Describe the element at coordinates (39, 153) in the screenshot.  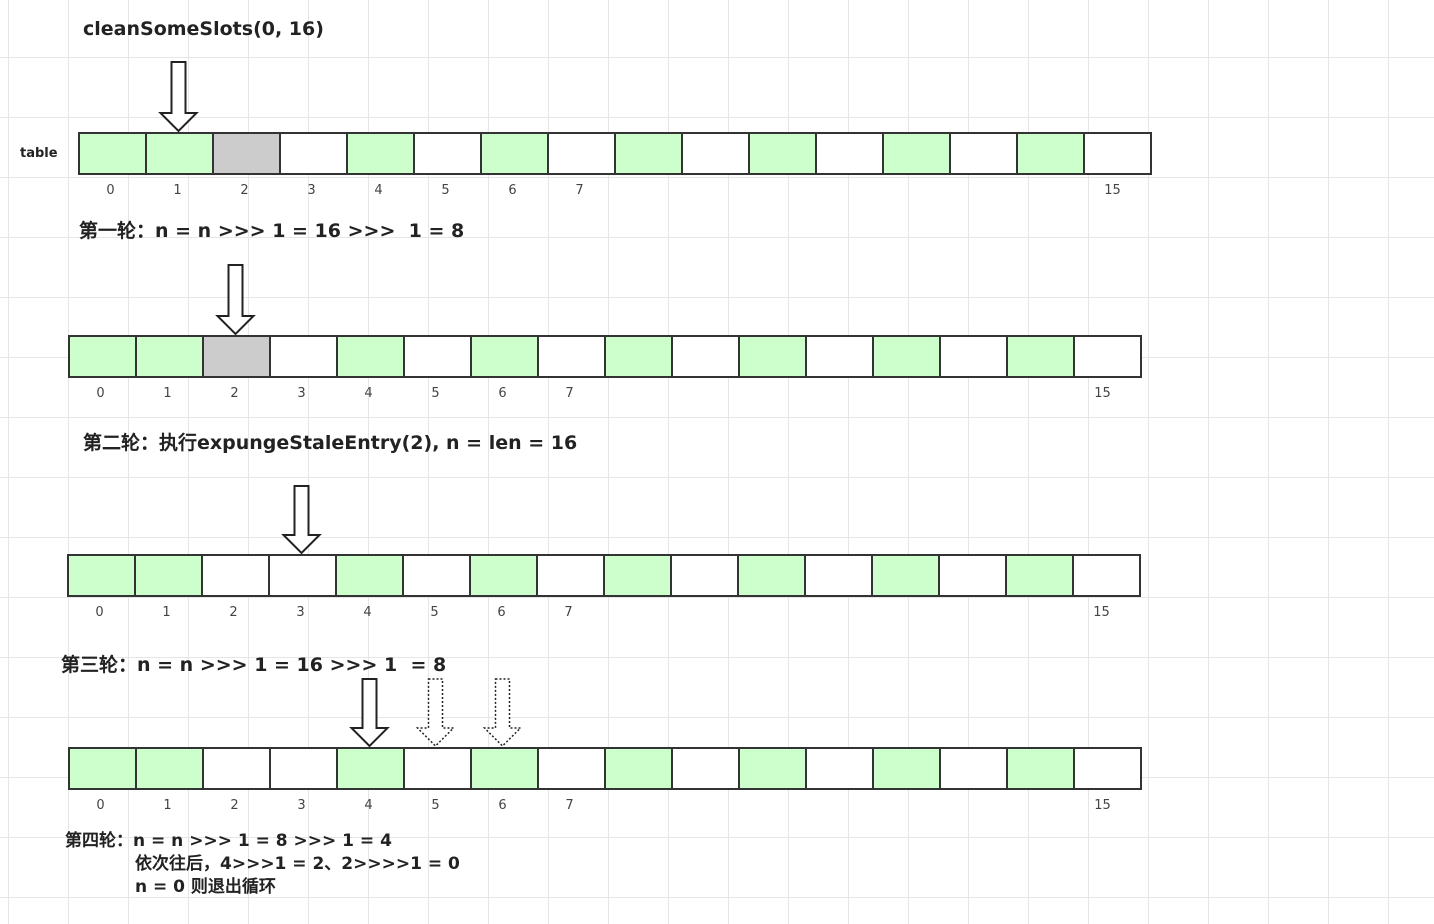
I see `table-label: table` at that location.